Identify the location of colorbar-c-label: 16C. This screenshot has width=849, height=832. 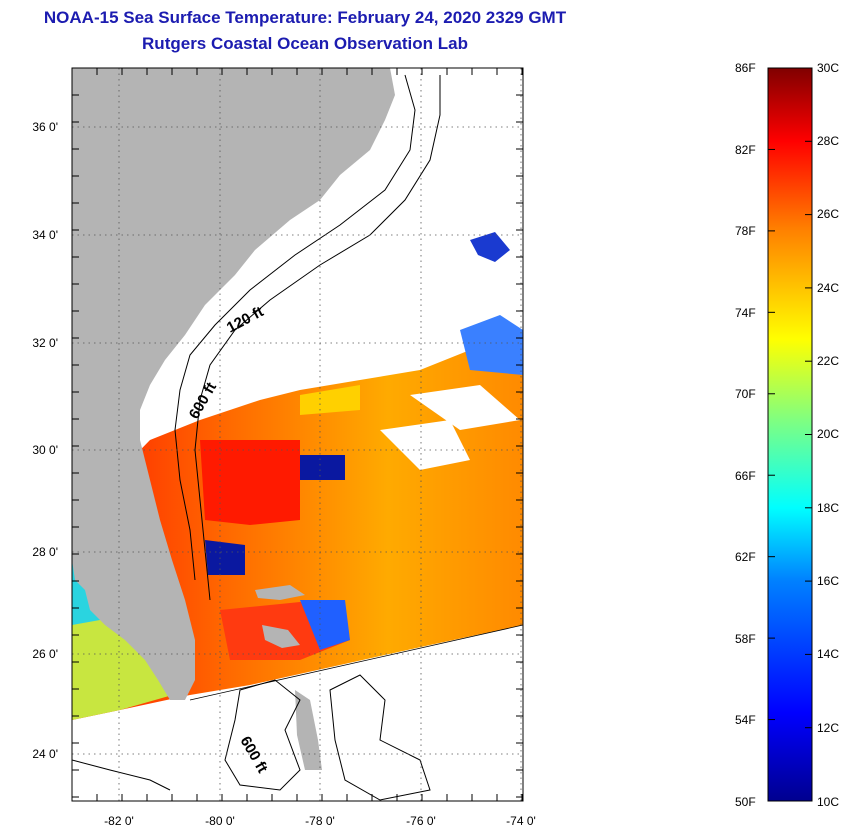
(828, 581).